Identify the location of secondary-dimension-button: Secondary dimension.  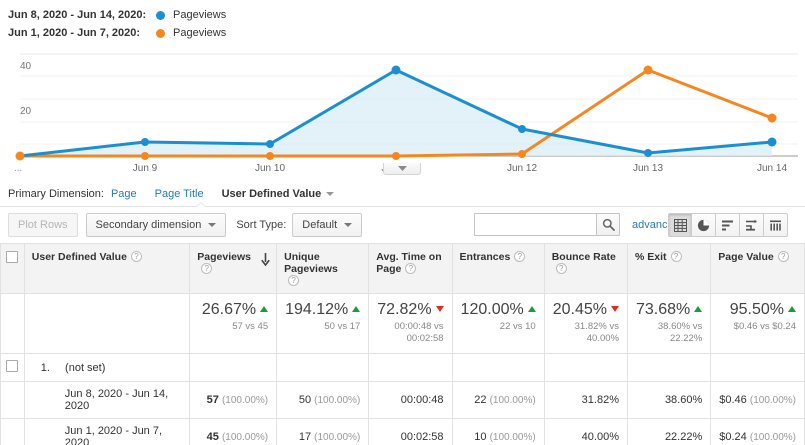
(156, 225).